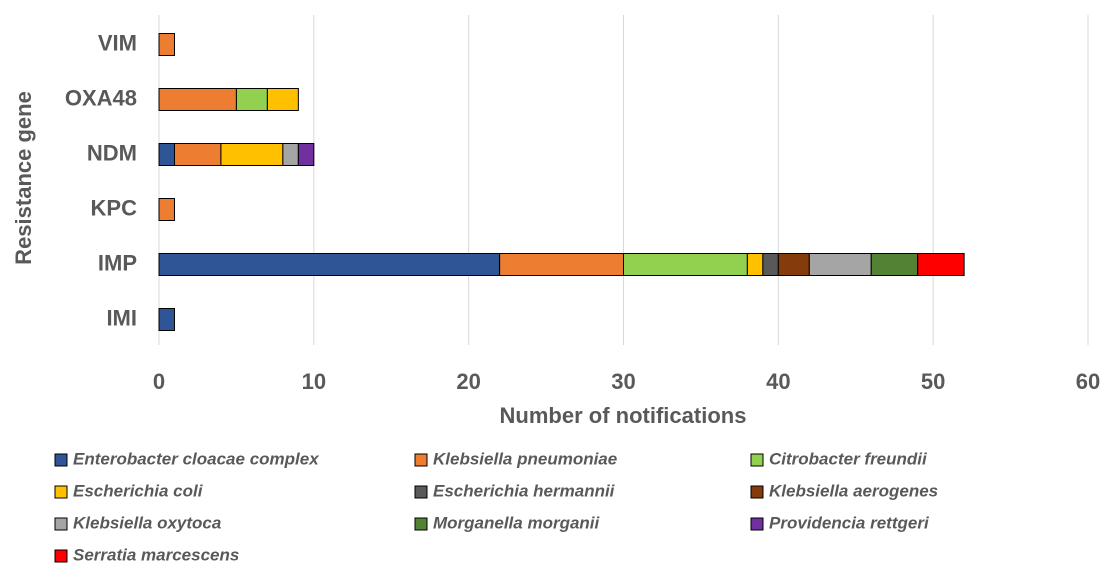 The width and height of the screenshot is (1107, 565). Describe the element at coordinates (853, 490) in the screenshot. I see `legend-label: Klebsiella aerogenes` at that location.